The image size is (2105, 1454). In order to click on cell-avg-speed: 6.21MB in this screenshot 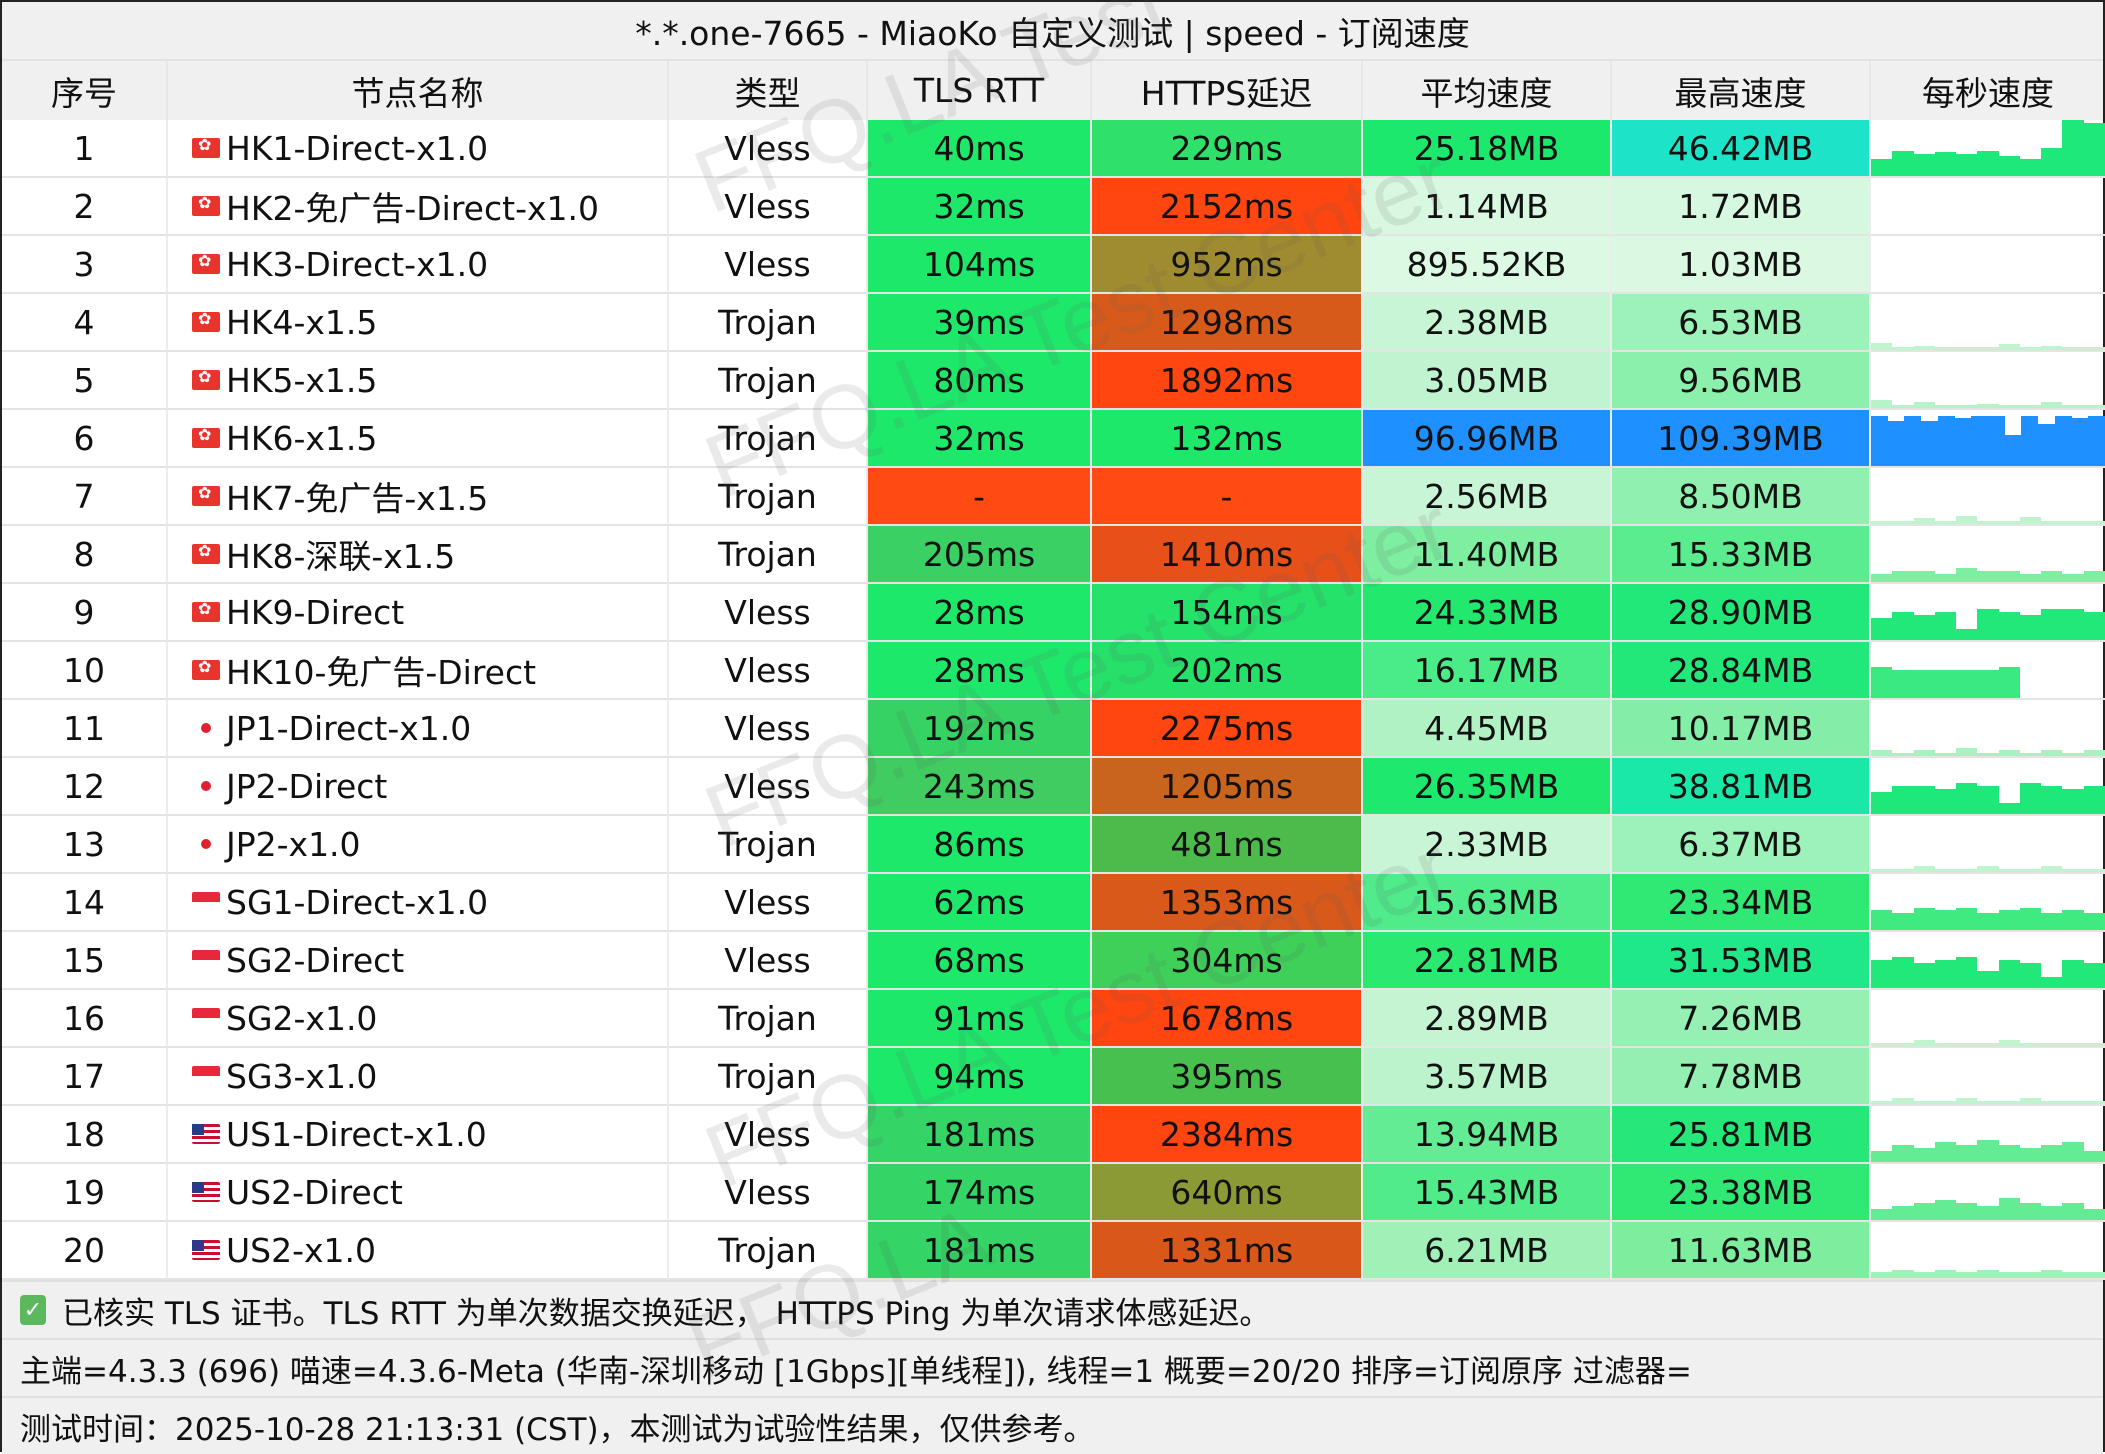, I will do `click(1487, 1251)`.